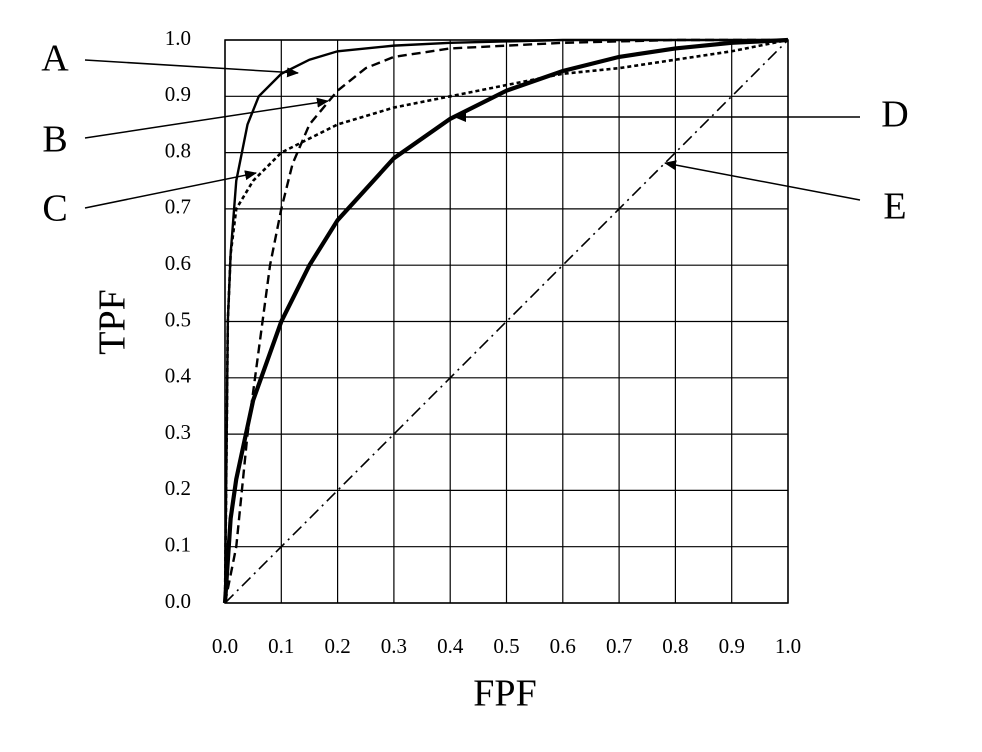 This screenshot has height=752, width=982. What do you see at coordinates (732, 646) in the screenshot?
I see `x-tick-label: 0.9` at bounding box center [732, 646].